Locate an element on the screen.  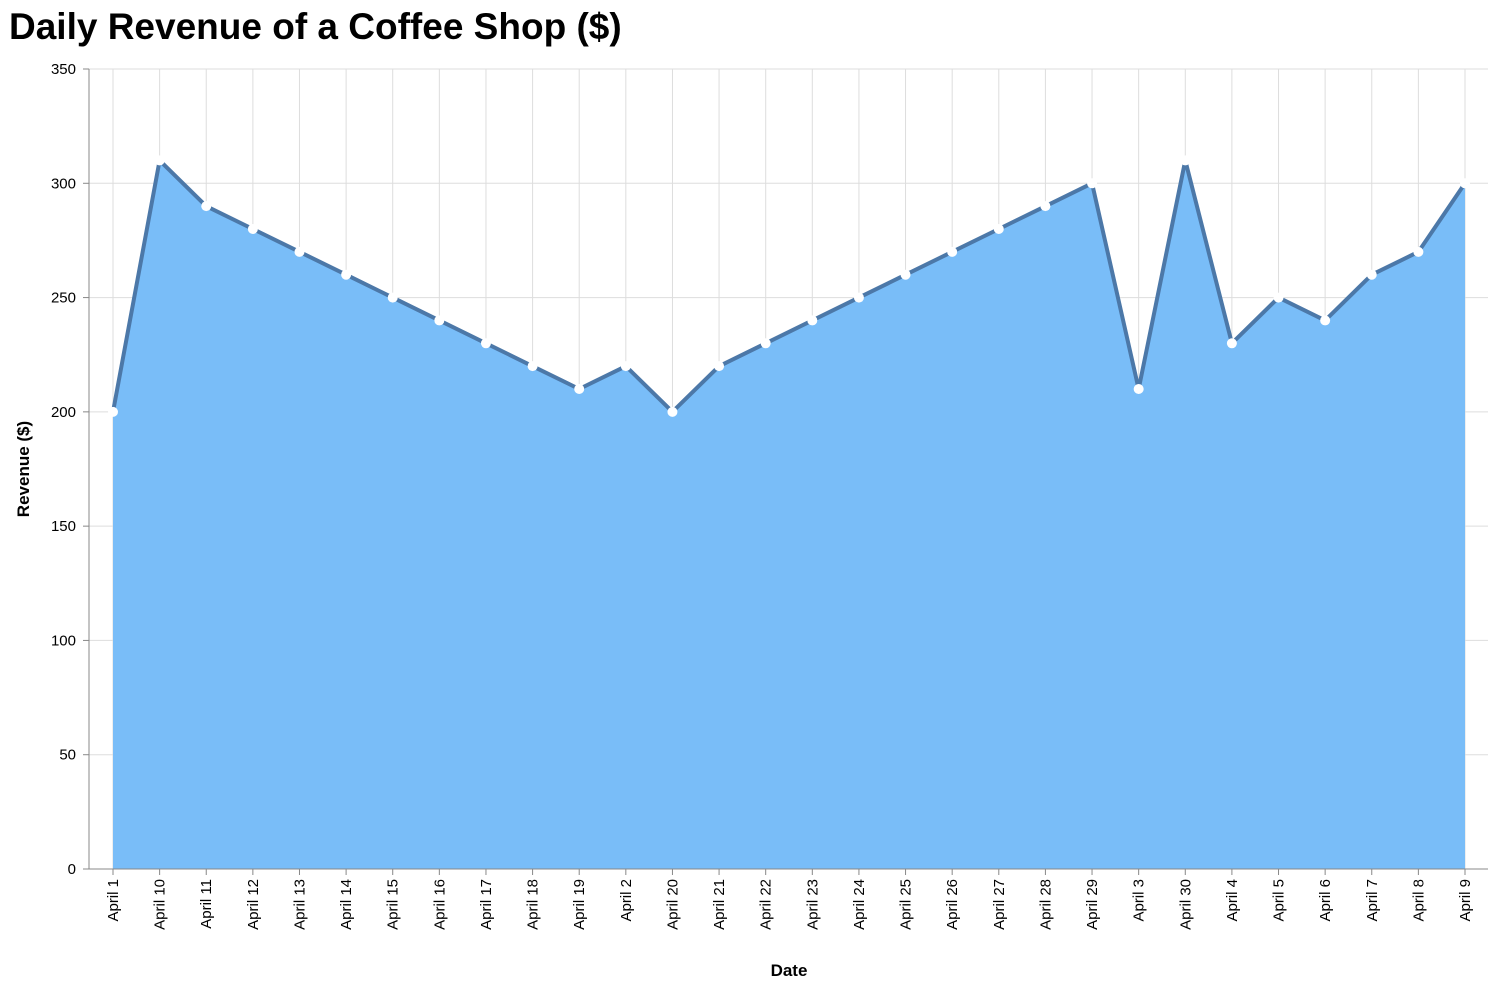
x-tick-label: April 6 is located at coordinates (1325, 900).